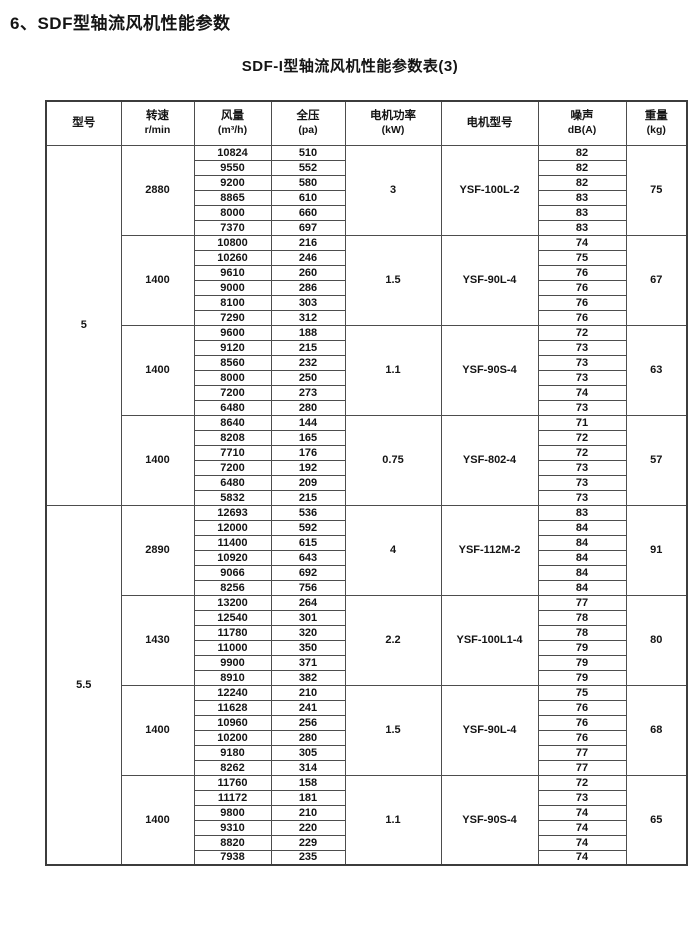  What do you see at coordinates (308, 572) in the screenshot?
I see `pressure-cell: 692` at bounding box center [308, 572].